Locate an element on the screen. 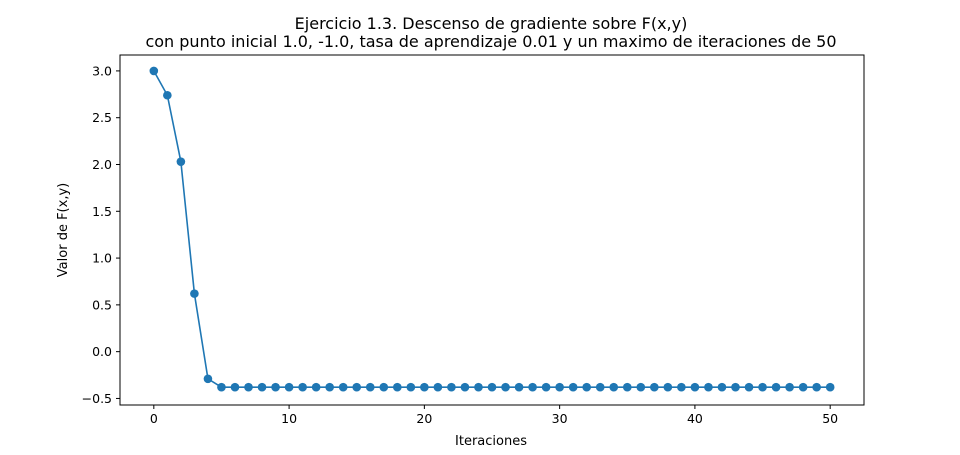 The image size is (960, 455). x-tick-label: 50 is located at coordinates (830, 418).